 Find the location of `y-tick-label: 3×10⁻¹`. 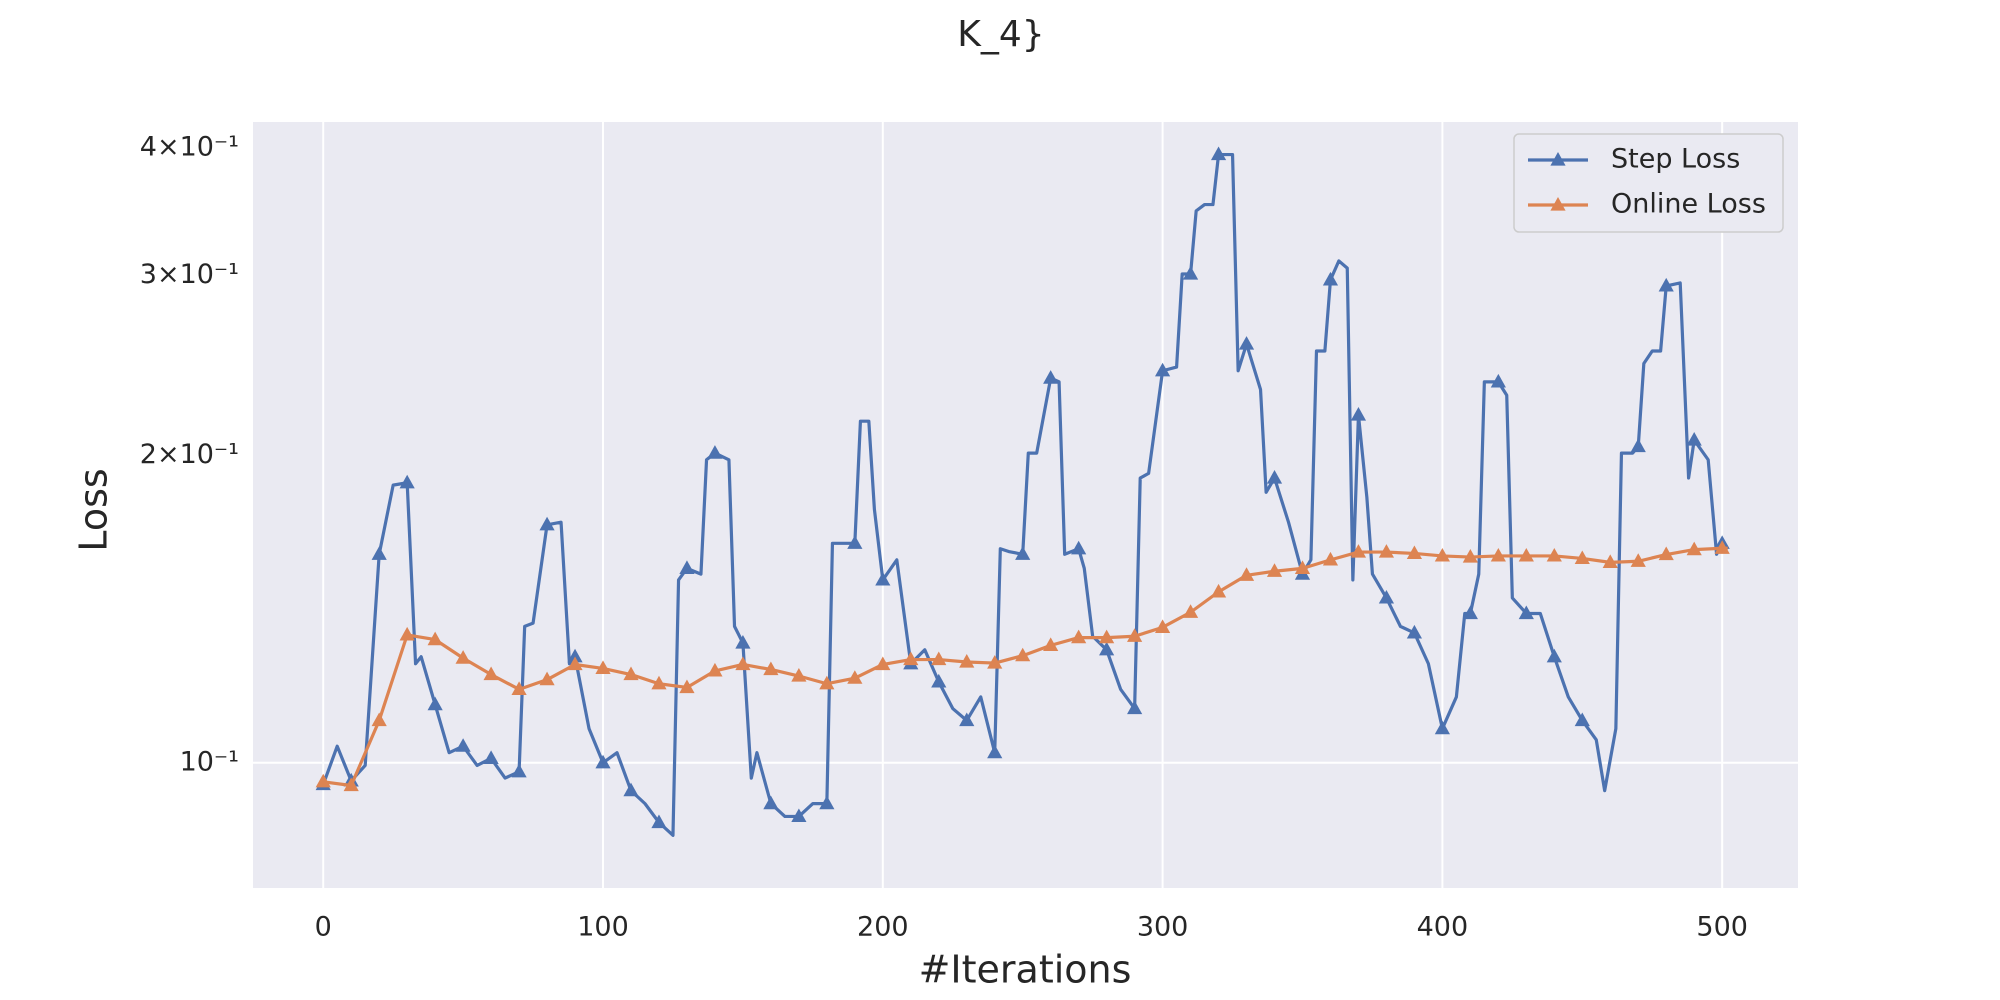

y-tick-label: 3×10⁻¹ is located at coordinates (189, 274).